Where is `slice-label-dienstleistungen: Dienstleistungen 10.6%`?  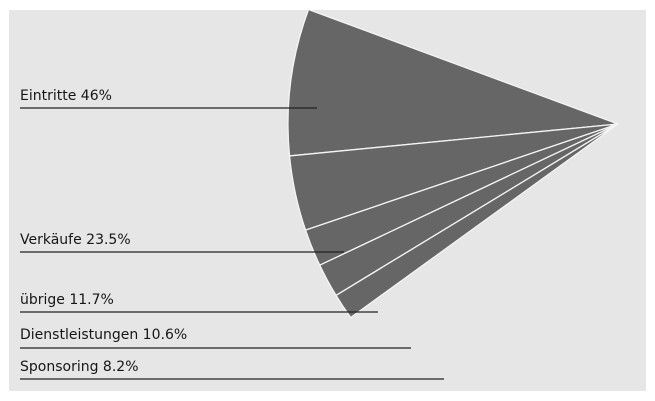
slice-label-dienstleistungen: Dienstleistungen 10.6% is located at coordinates (103, 335).